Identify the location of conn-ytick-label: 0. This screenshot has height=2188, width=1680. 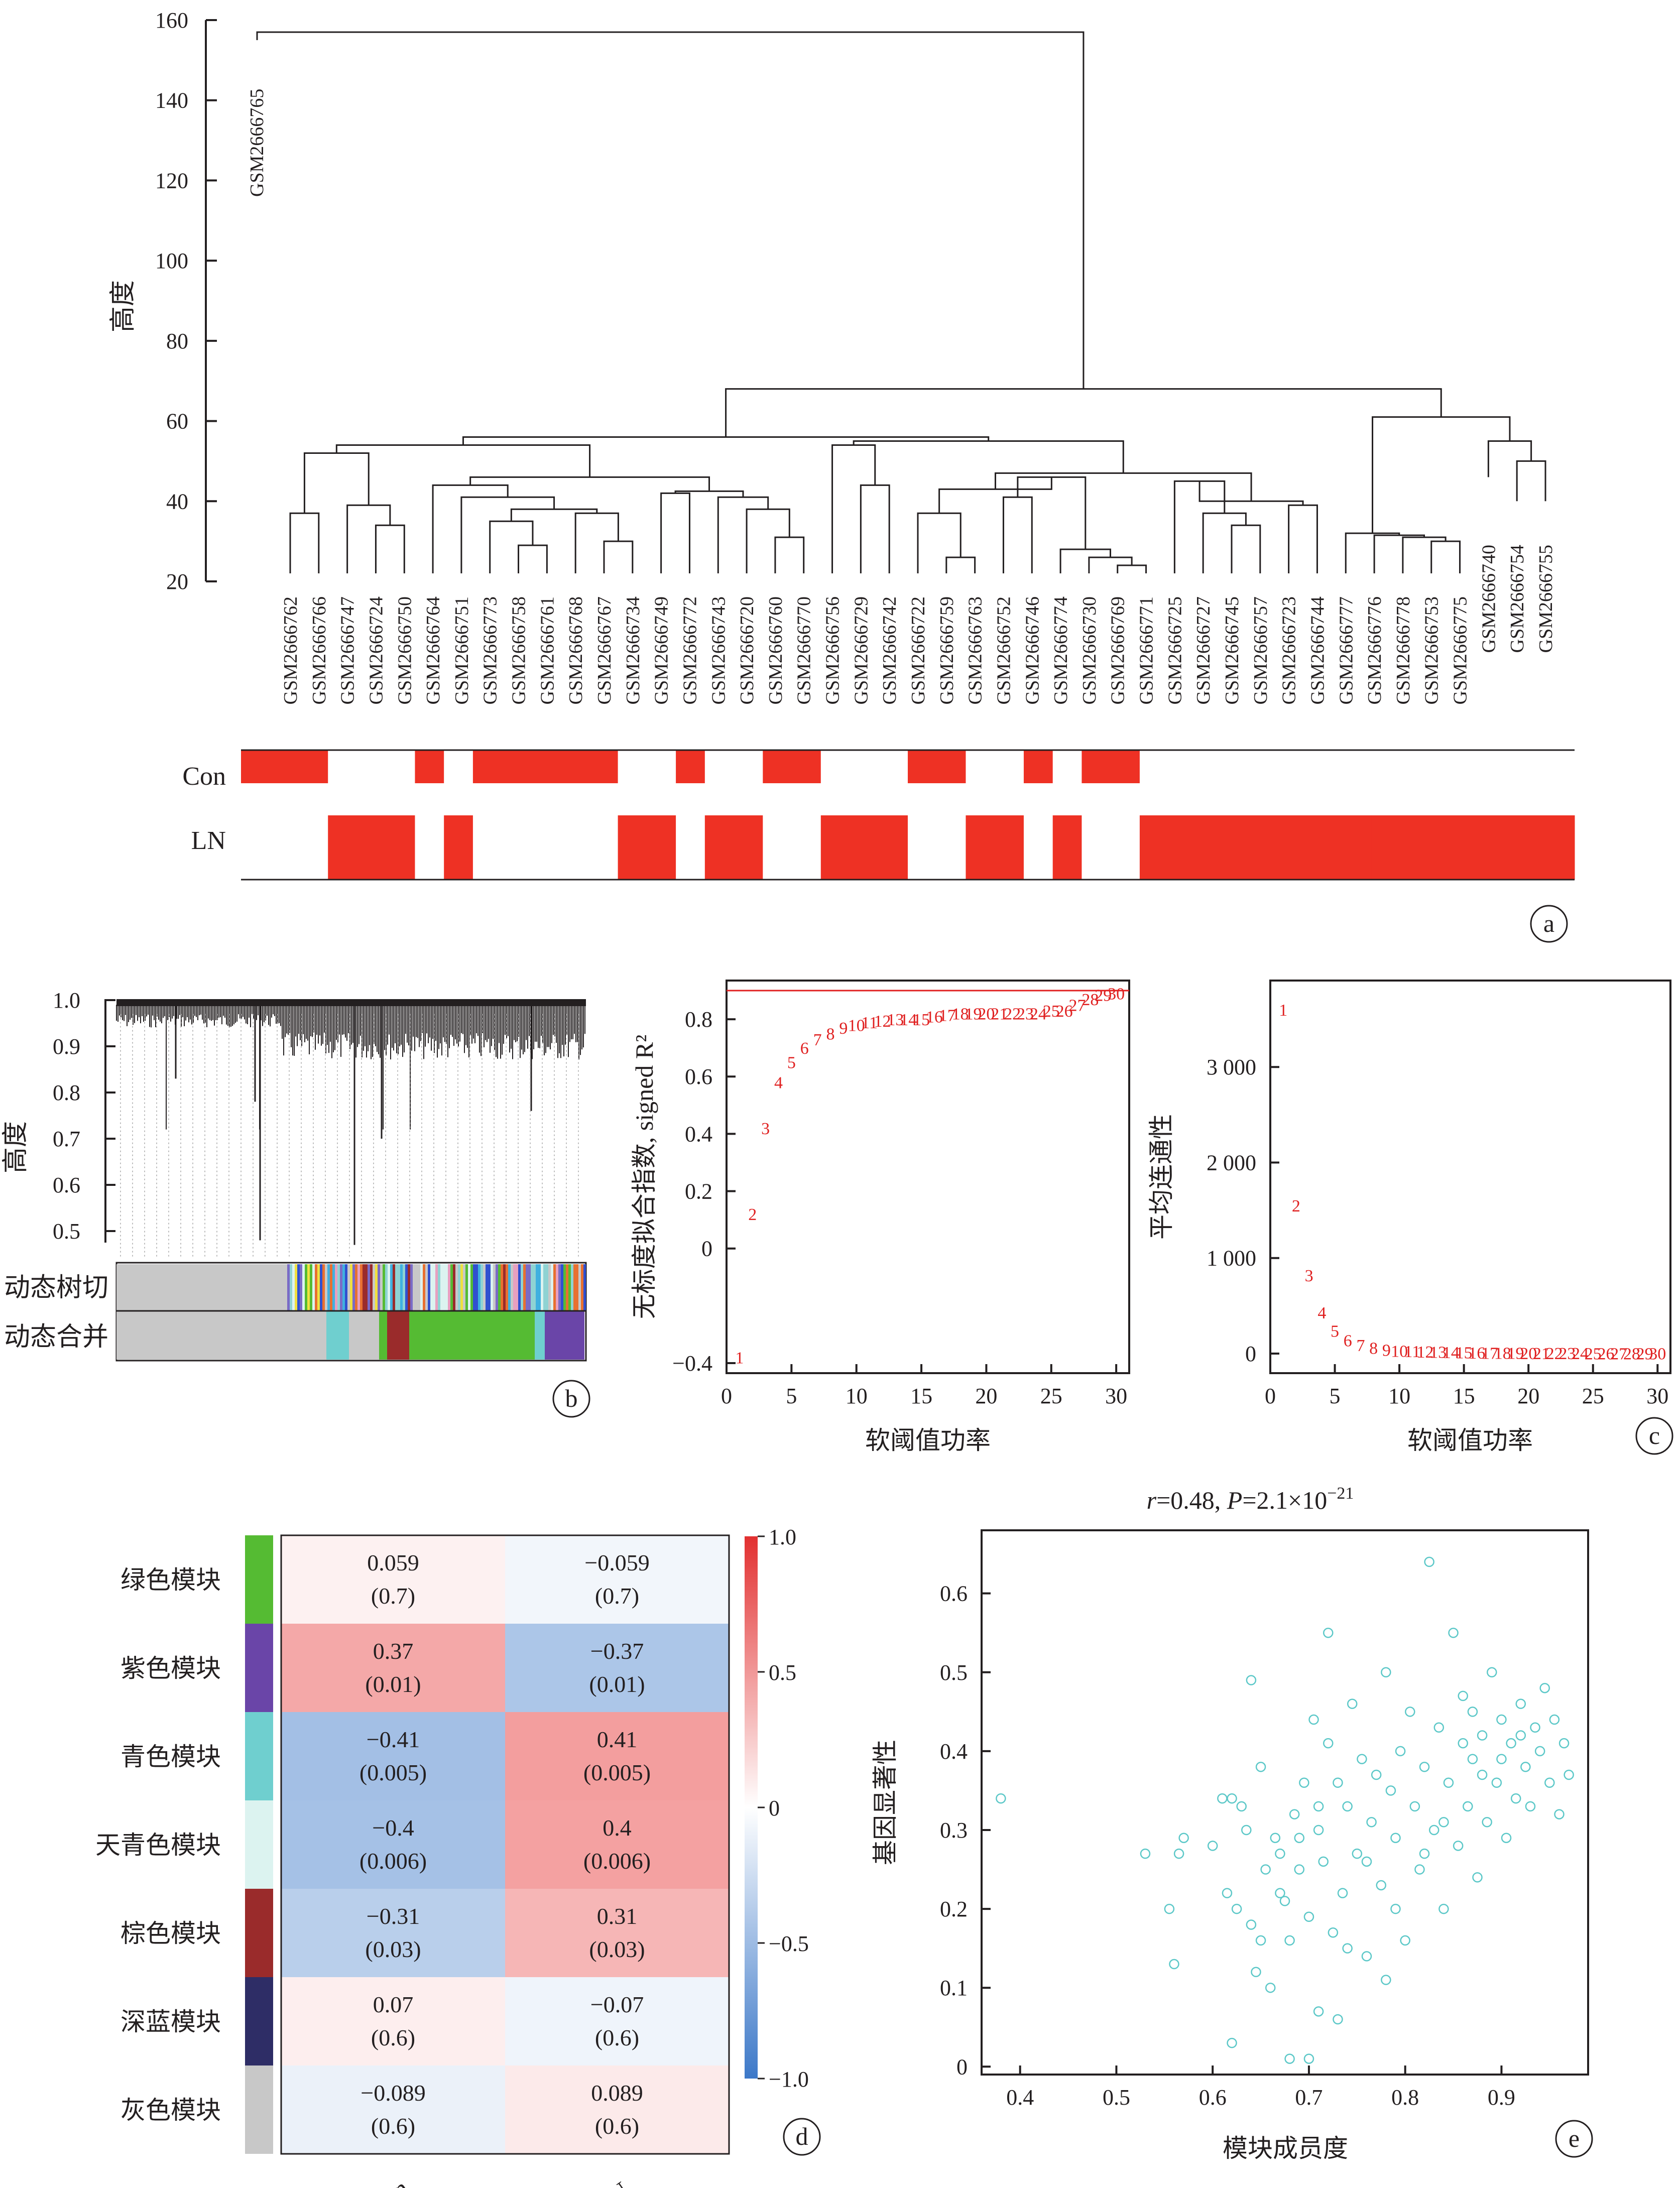
(1250, 1354).